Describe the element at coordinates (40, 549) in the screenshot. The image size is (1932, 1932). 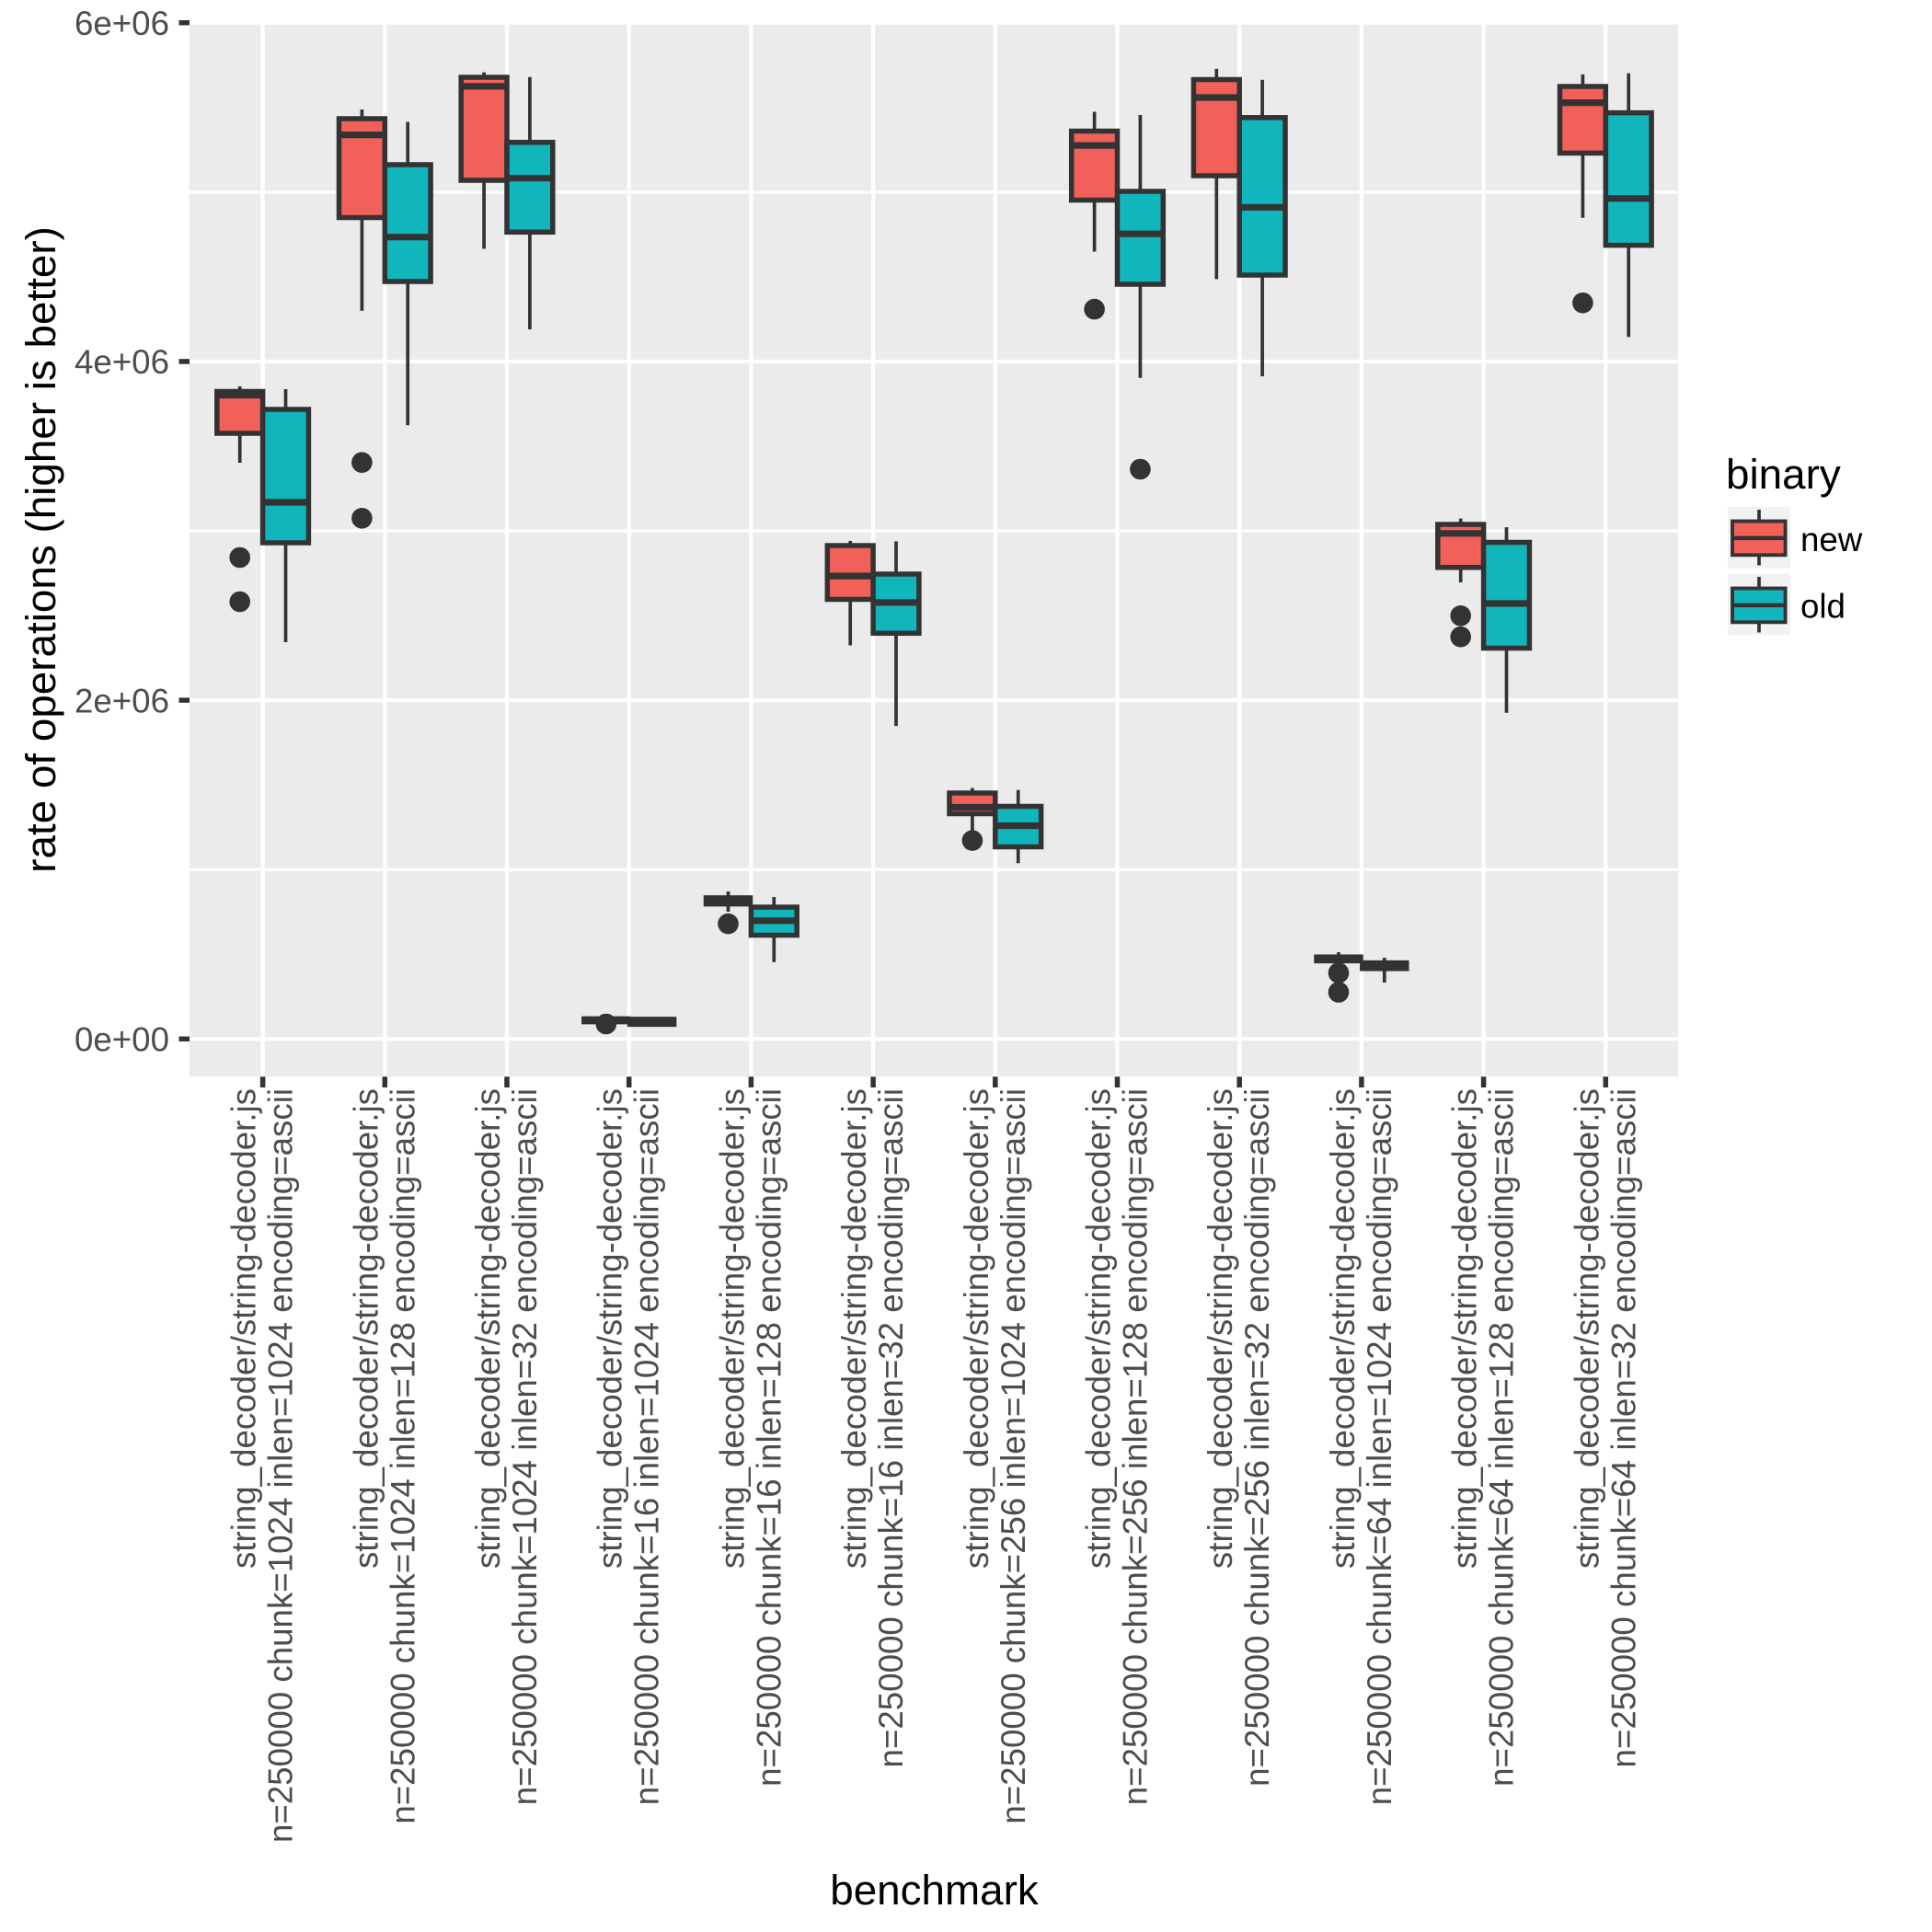
I see `svg-text:rate of operations (higher is: rate of operations (higher is better)` at that location.